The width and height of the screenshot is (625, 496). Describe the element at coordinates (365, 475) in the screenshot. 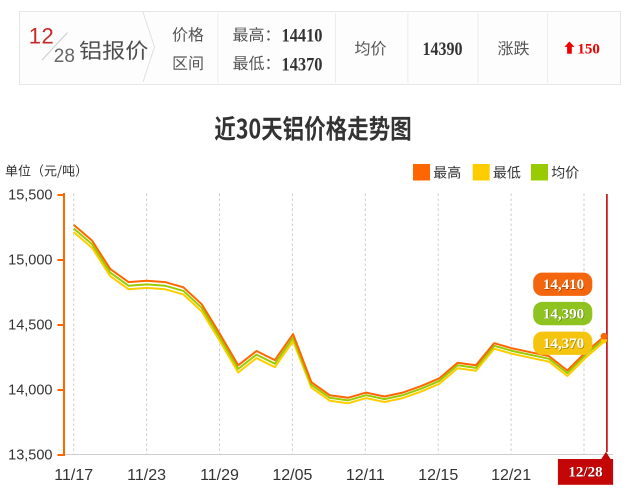

I see `svg-text: 12/11` at that location.